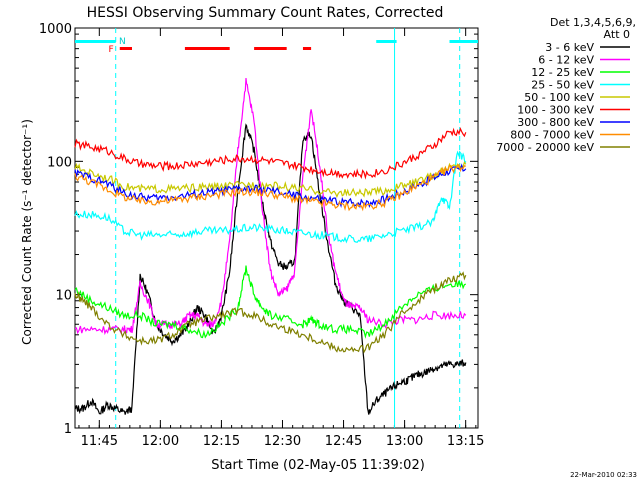 This screenshot has height=480, width=640. What do you see at coordinates (617, 34) in the screenshot?
I see `legend-title-2: Att 0` at bounding box center [617, 34].